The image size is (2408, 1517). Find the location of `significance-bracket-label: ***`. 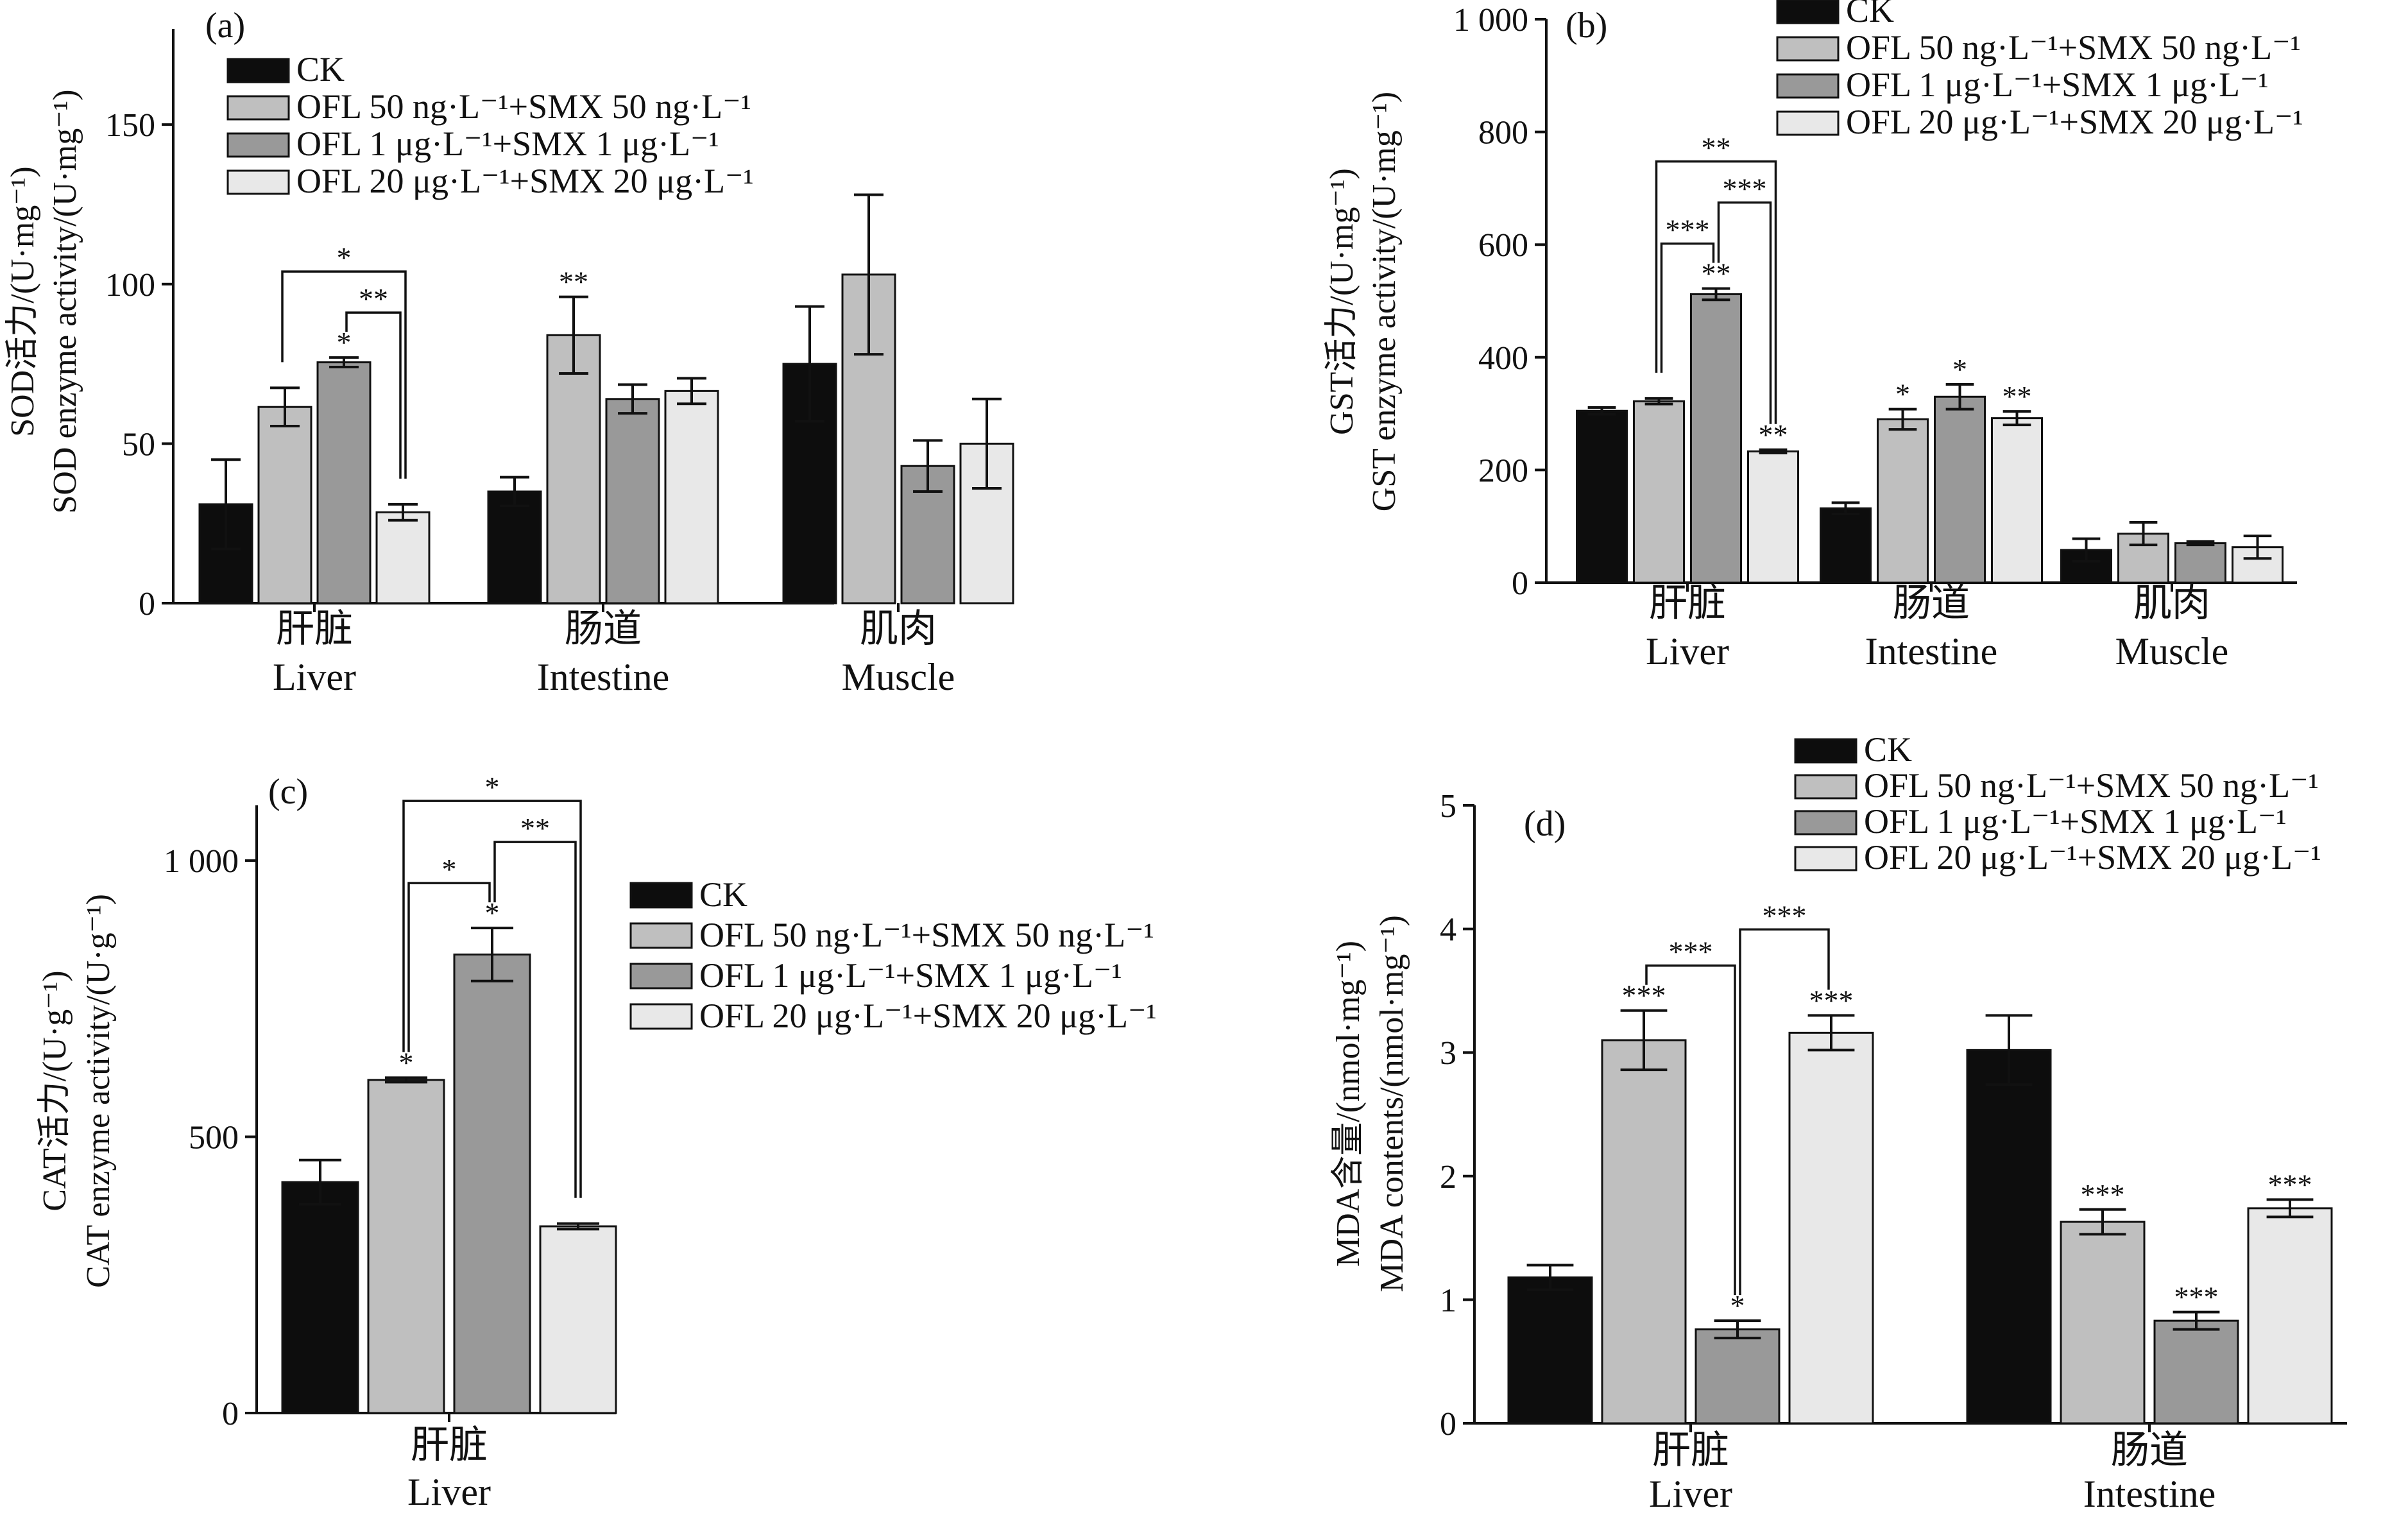

significance-bracket-label: *** is located at coordinates (1691, 952).